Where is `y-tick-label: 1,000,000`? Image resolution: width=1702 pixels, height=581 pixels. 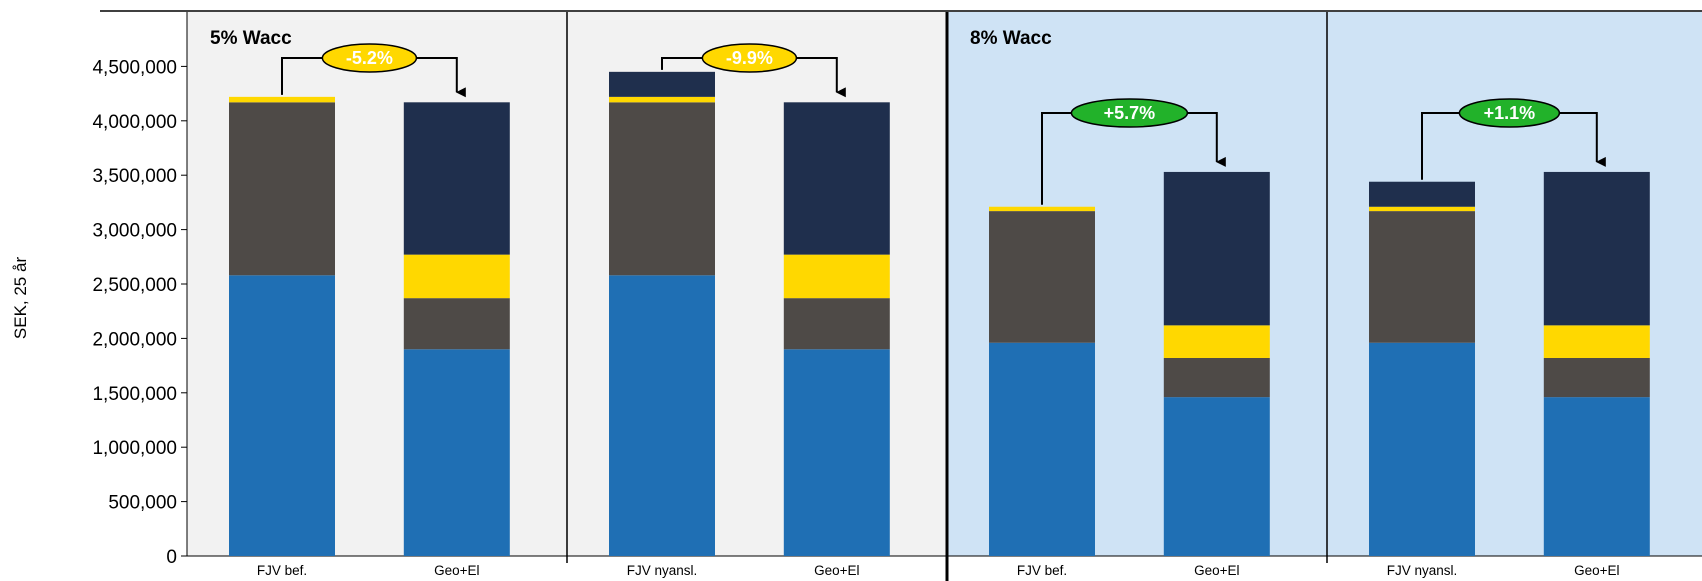 y-tick-label: 1,000,000 is located at coordinates (134, 448).